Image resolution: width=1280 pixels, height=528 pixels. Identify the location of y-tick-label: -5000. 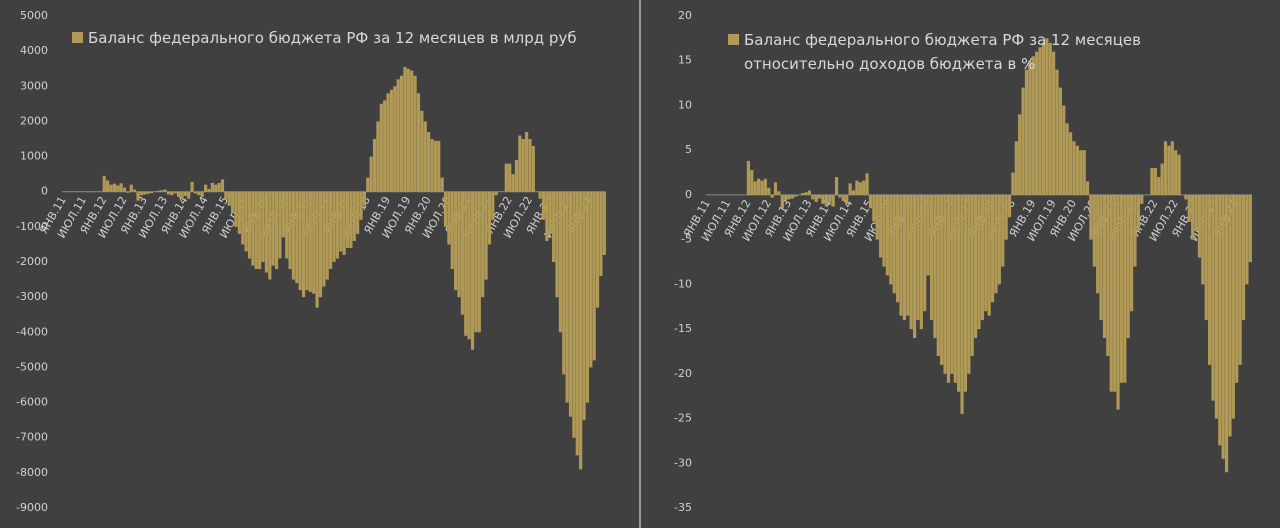
(32, 366).